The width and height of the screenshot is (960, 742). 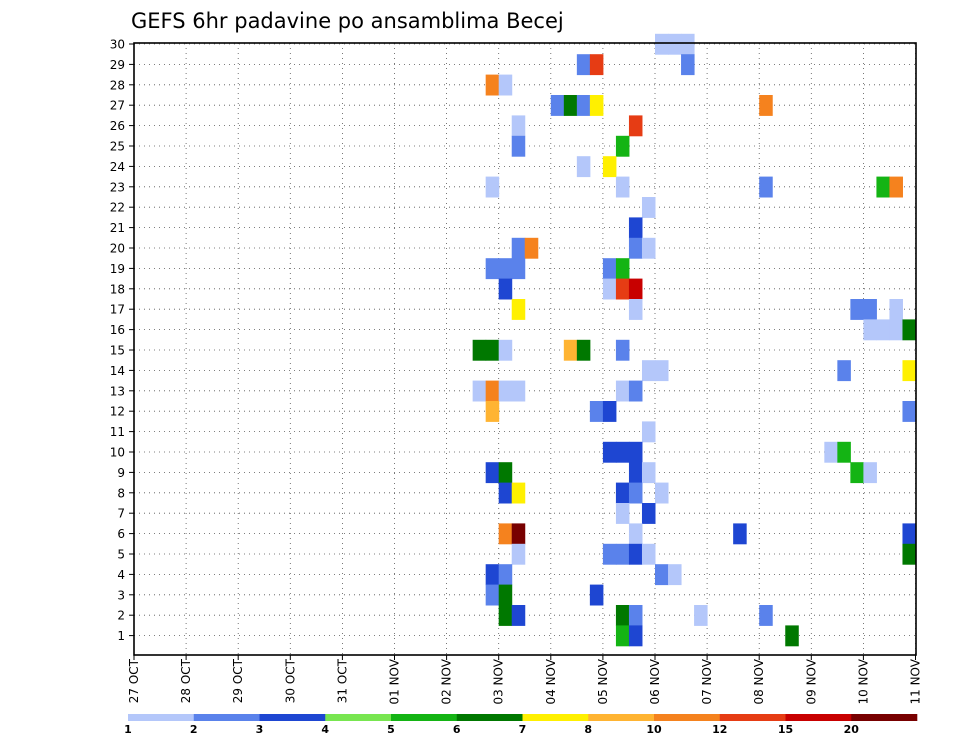 What do you see at coordinates (121, 616) in the screenshot?
I see `y-tick-label: 2` at bounding box center [121, 616].